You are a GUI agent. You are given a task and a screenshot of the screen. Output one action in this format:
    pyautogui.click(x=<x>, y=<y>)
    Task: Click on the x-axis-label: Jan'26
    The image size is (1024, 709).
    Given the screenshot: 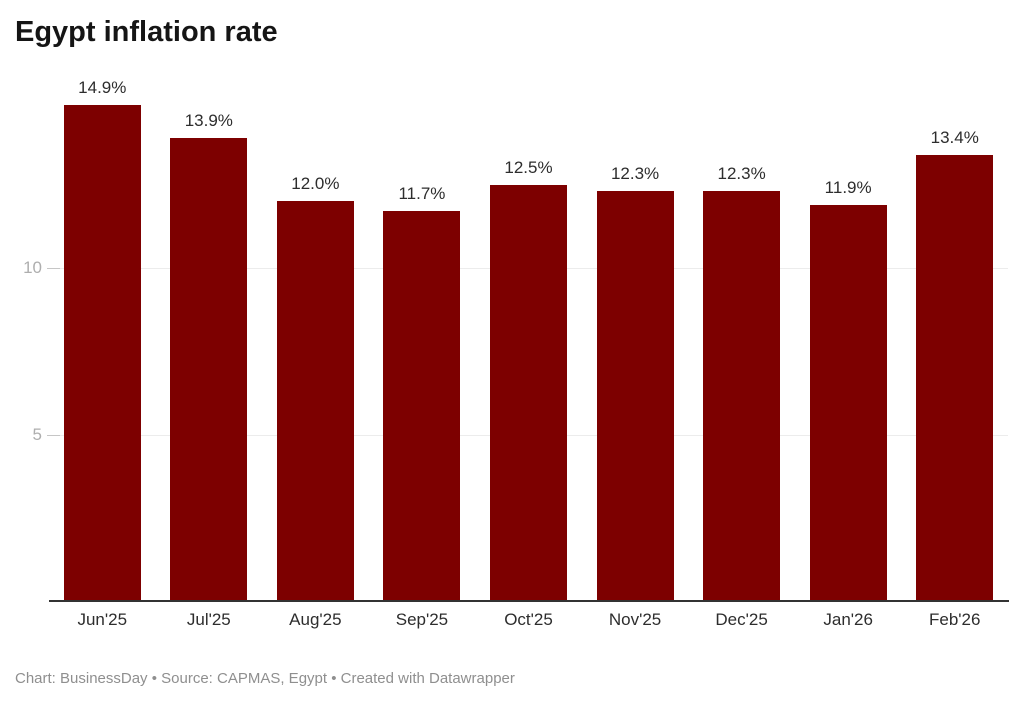 What is the action you would take?
    pyautogui.click(x=848, y=619)
    